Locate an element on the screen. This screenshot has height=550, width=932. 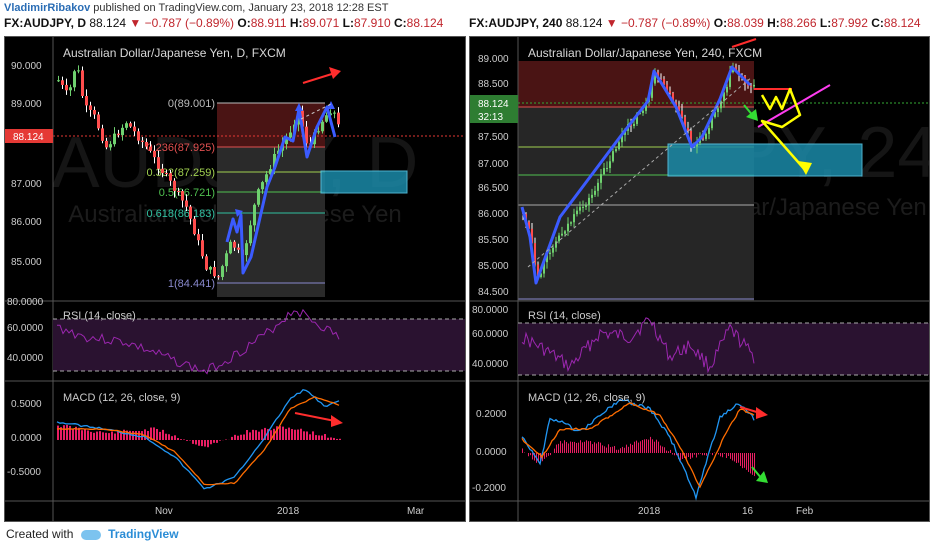
tradingview-link: TradingView is located at coordinates (143, 534).